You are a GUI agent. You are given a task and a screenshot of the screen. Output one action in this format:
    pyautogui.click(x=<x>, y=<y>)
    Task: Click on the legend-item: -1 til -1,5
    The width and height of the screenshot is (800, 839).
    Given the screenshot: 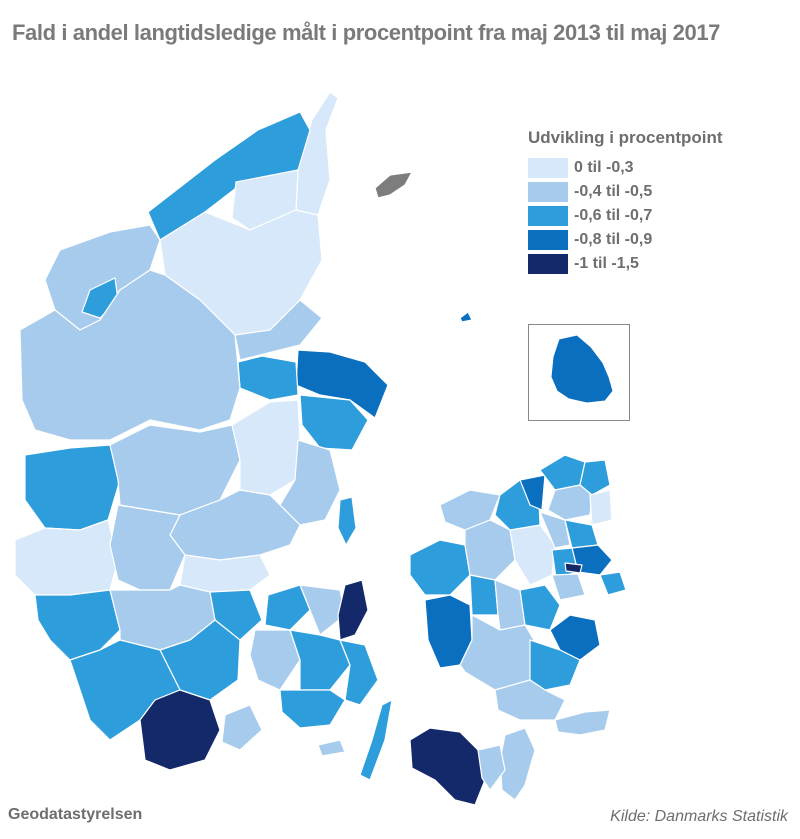 What is the action you would take?
    pyautogui.click(x=653, y=264)
    